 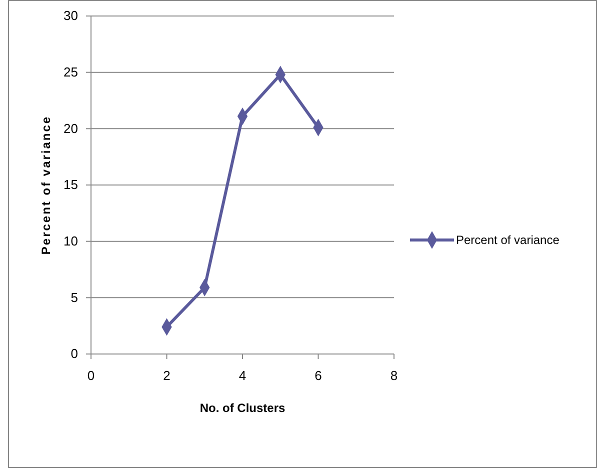 I want to click on y-tick-label: 25, so click(x=71, y=72).